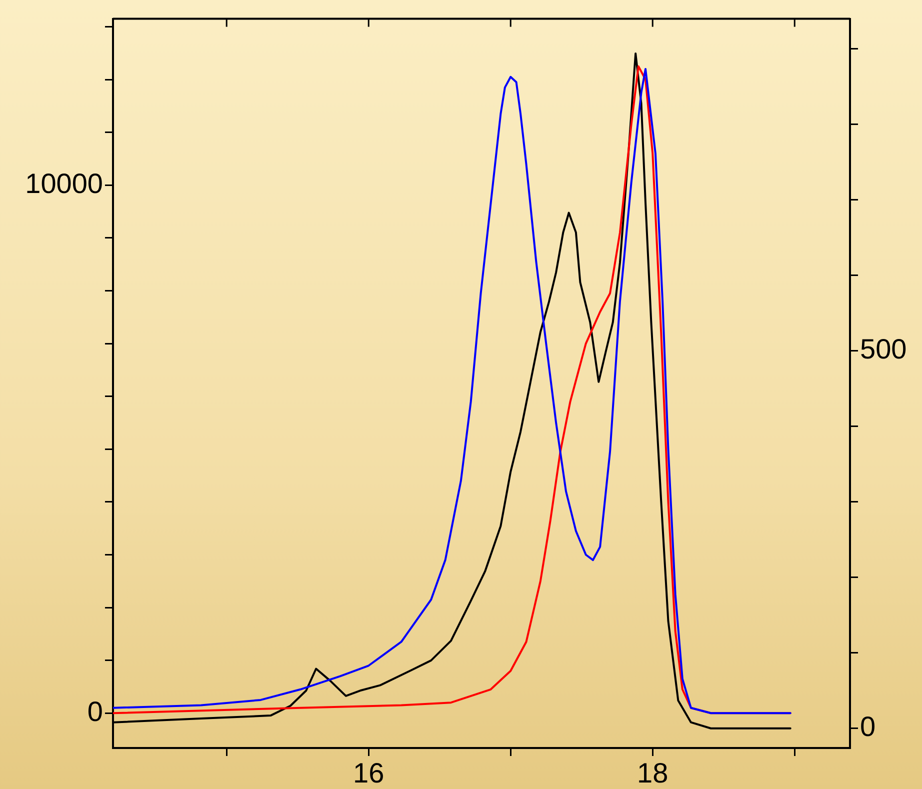 The image size is (922, 789). What do you see at coordinates (64, 183) in the screenshot?
I see `y-tick-label: 10000` at bounding box center [64, 183].